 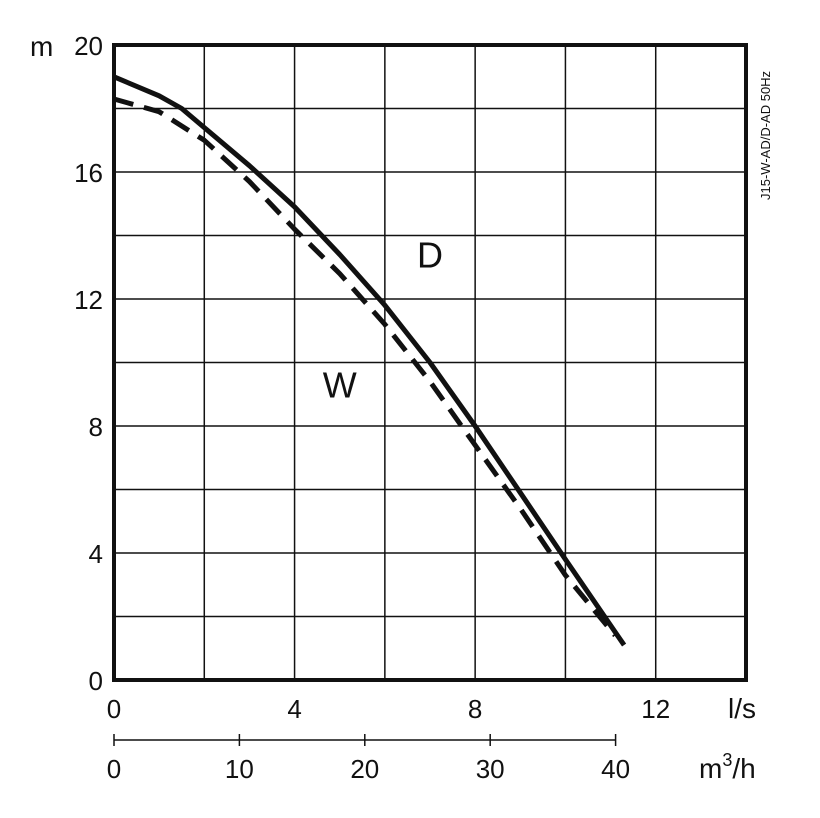 I want to click on annotations: DW, so click(x=383, y=319).